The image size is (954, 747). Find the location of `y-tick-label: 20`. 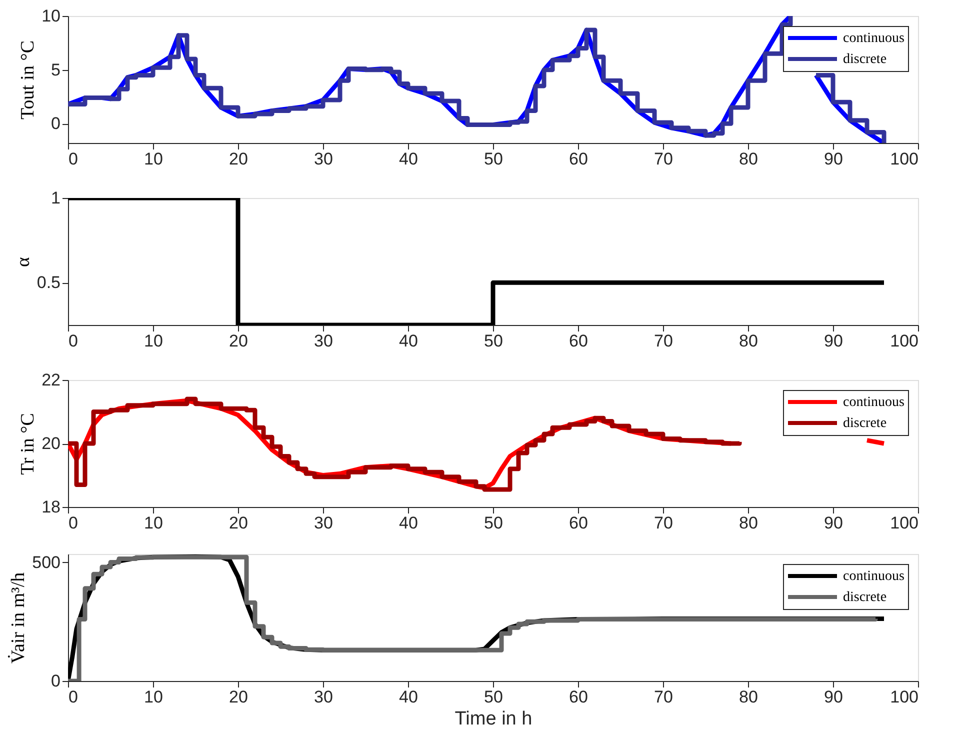

y-tick-label: 20 is located at coordinates (51, 443).